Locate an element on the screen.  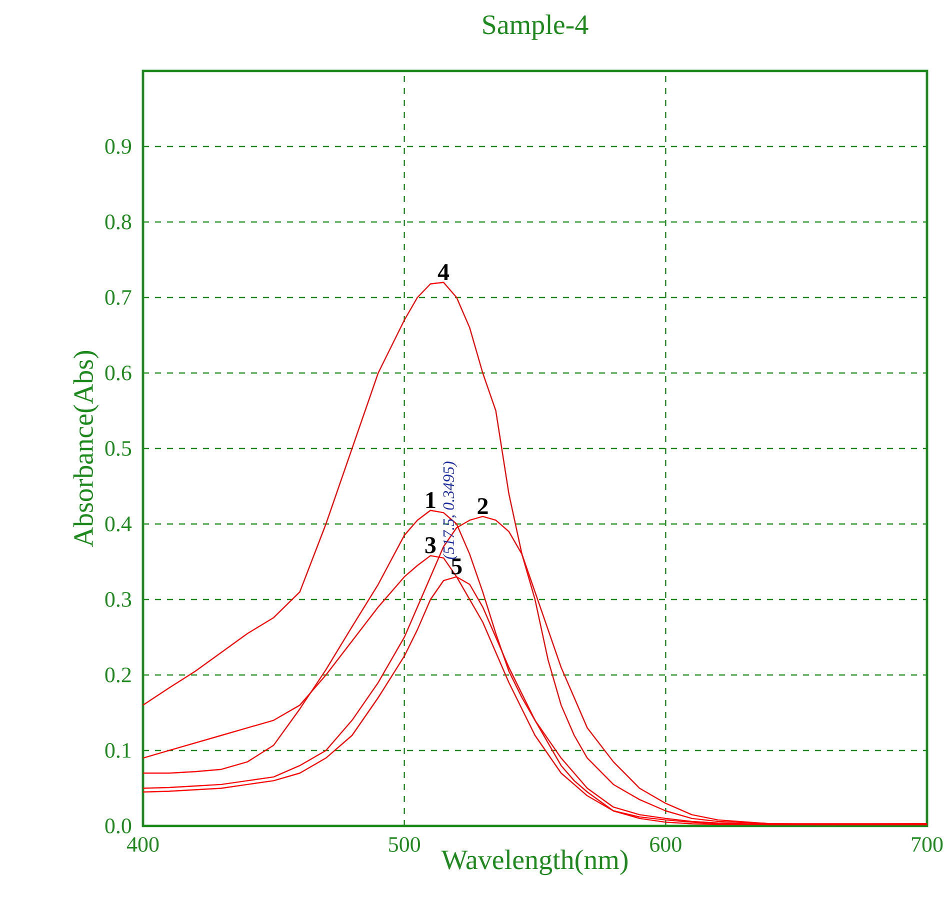
y-axis-title: Absorbance(Abs) is located at coordinates (86, 448).